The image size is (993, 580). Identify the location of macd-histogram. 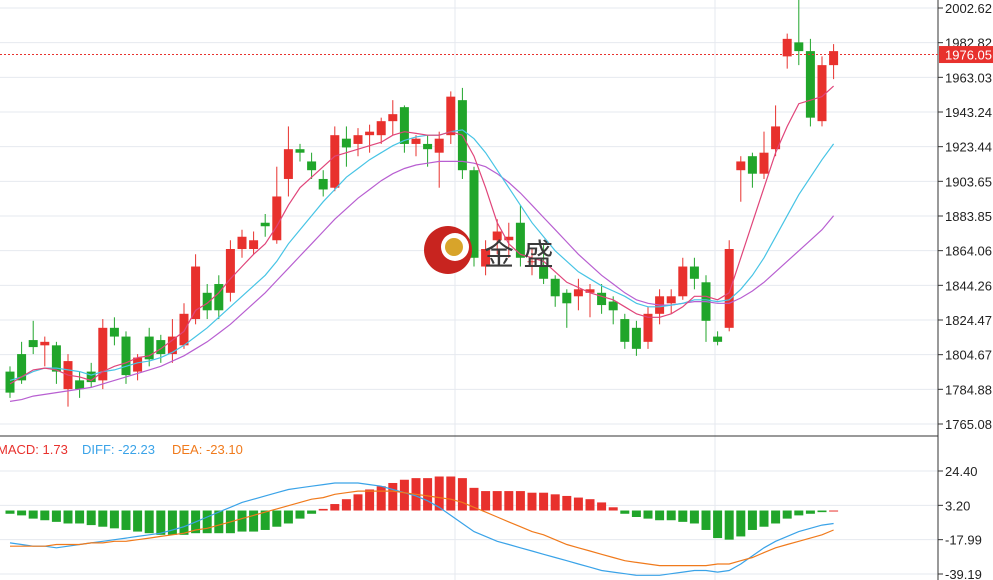
(422, 508).